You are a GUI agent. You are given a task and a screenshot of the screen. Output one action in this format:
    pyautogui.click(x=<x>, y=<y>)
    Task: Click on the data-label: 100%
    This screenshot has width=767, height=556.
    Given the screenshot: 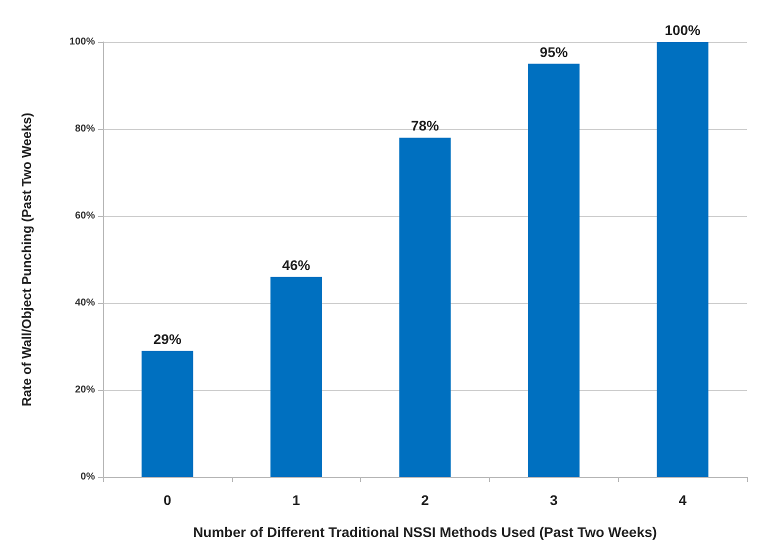 What is the action you would take?
    pyautogui.click(x=683, y=30)
    